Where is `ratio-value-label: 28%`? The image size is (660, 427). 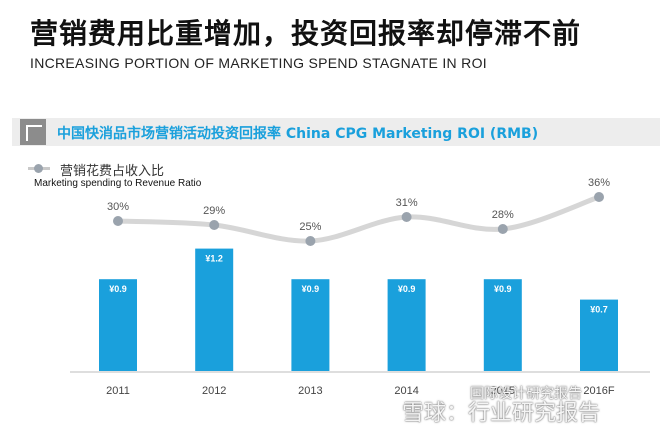
ratio-value-label: 28% is located at coordinates (503, 215).